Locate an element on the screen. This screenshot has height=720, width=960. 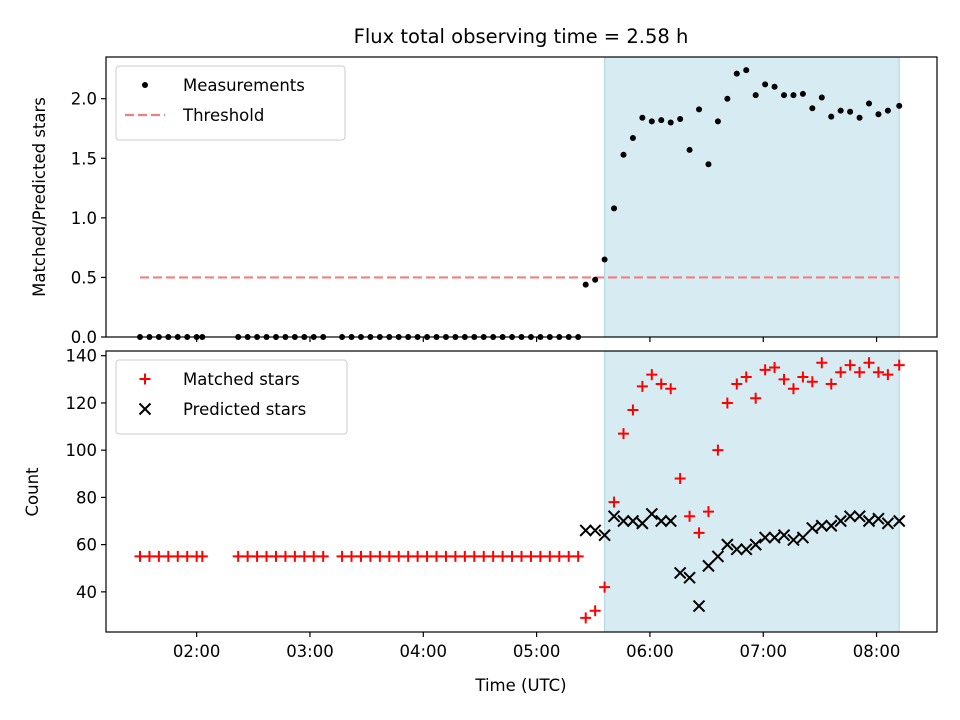
x-tick-label: 08:00 is located at coordinates (877, 651).